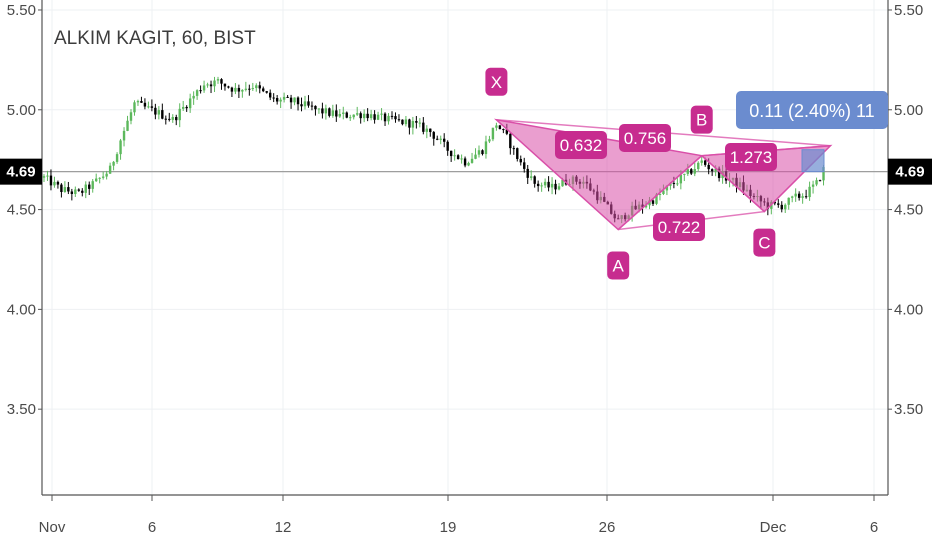 This screenshot has width=932, height=550. What do you see at coordinates (812, 132) in the screenshot?
I see `measure-tool: 0.11 (2.40%) 11` at bounding box center [812, 132].